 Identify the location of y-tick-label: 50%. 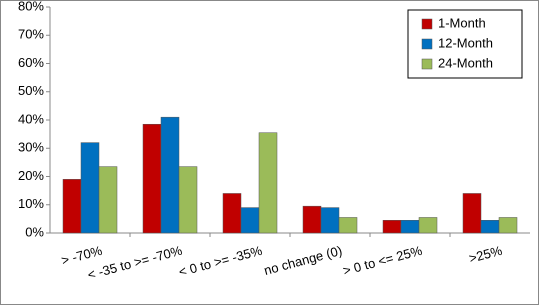
(31, 90).